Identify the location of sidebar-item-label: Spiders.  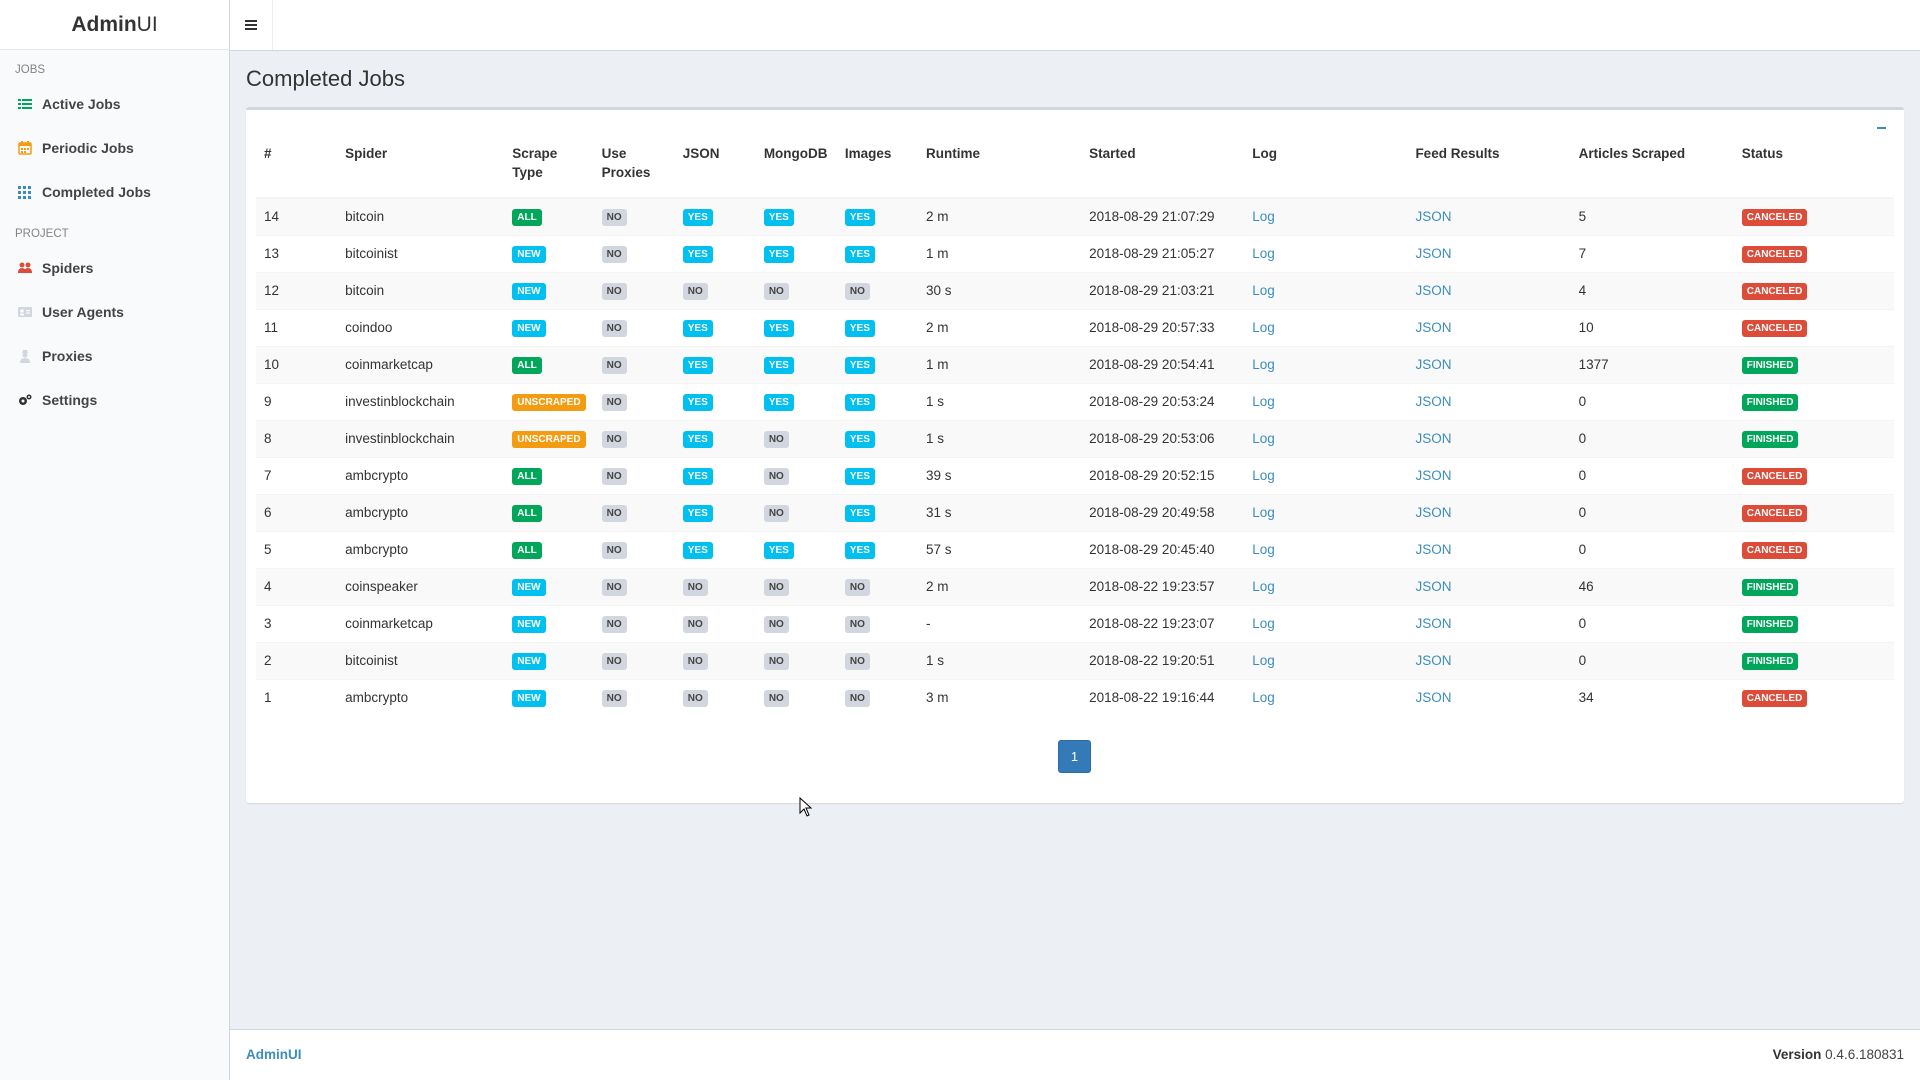
(68, 268).